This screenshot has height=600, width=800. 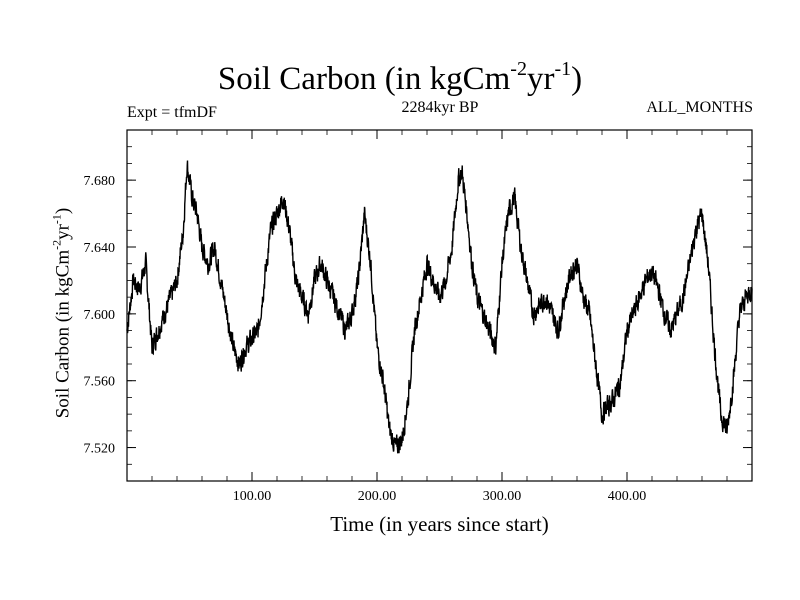 What do you see at coordinates (252, 496) in the screenshot?
I see `x-tick-label: 100.00` at bounding box center [252, 496].